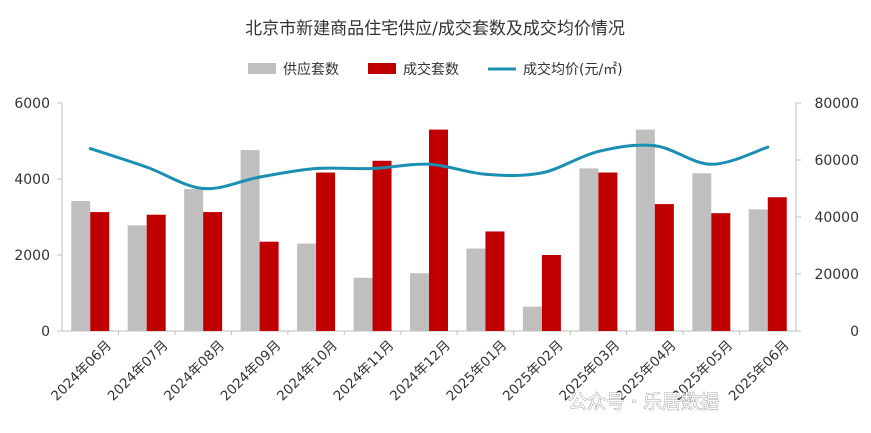  Describe the element at coordinates (836, 275) in the screenshot. I see `y-right-tick-label: 20000` at that location.